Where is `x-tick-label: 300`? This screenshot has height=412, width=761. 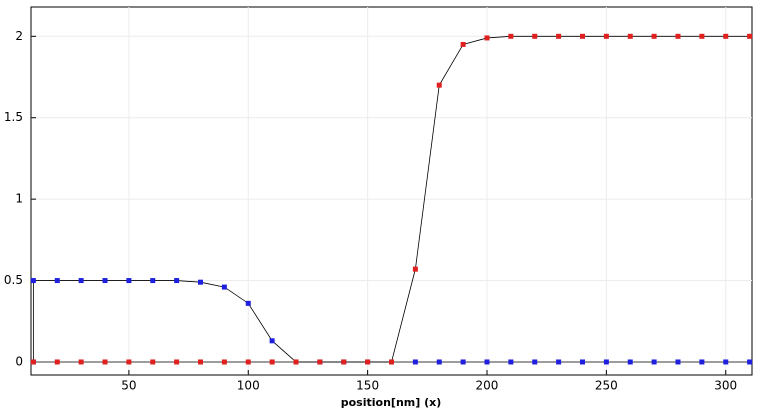 x-tick-label: 300 is located at coordinates (725, 386).